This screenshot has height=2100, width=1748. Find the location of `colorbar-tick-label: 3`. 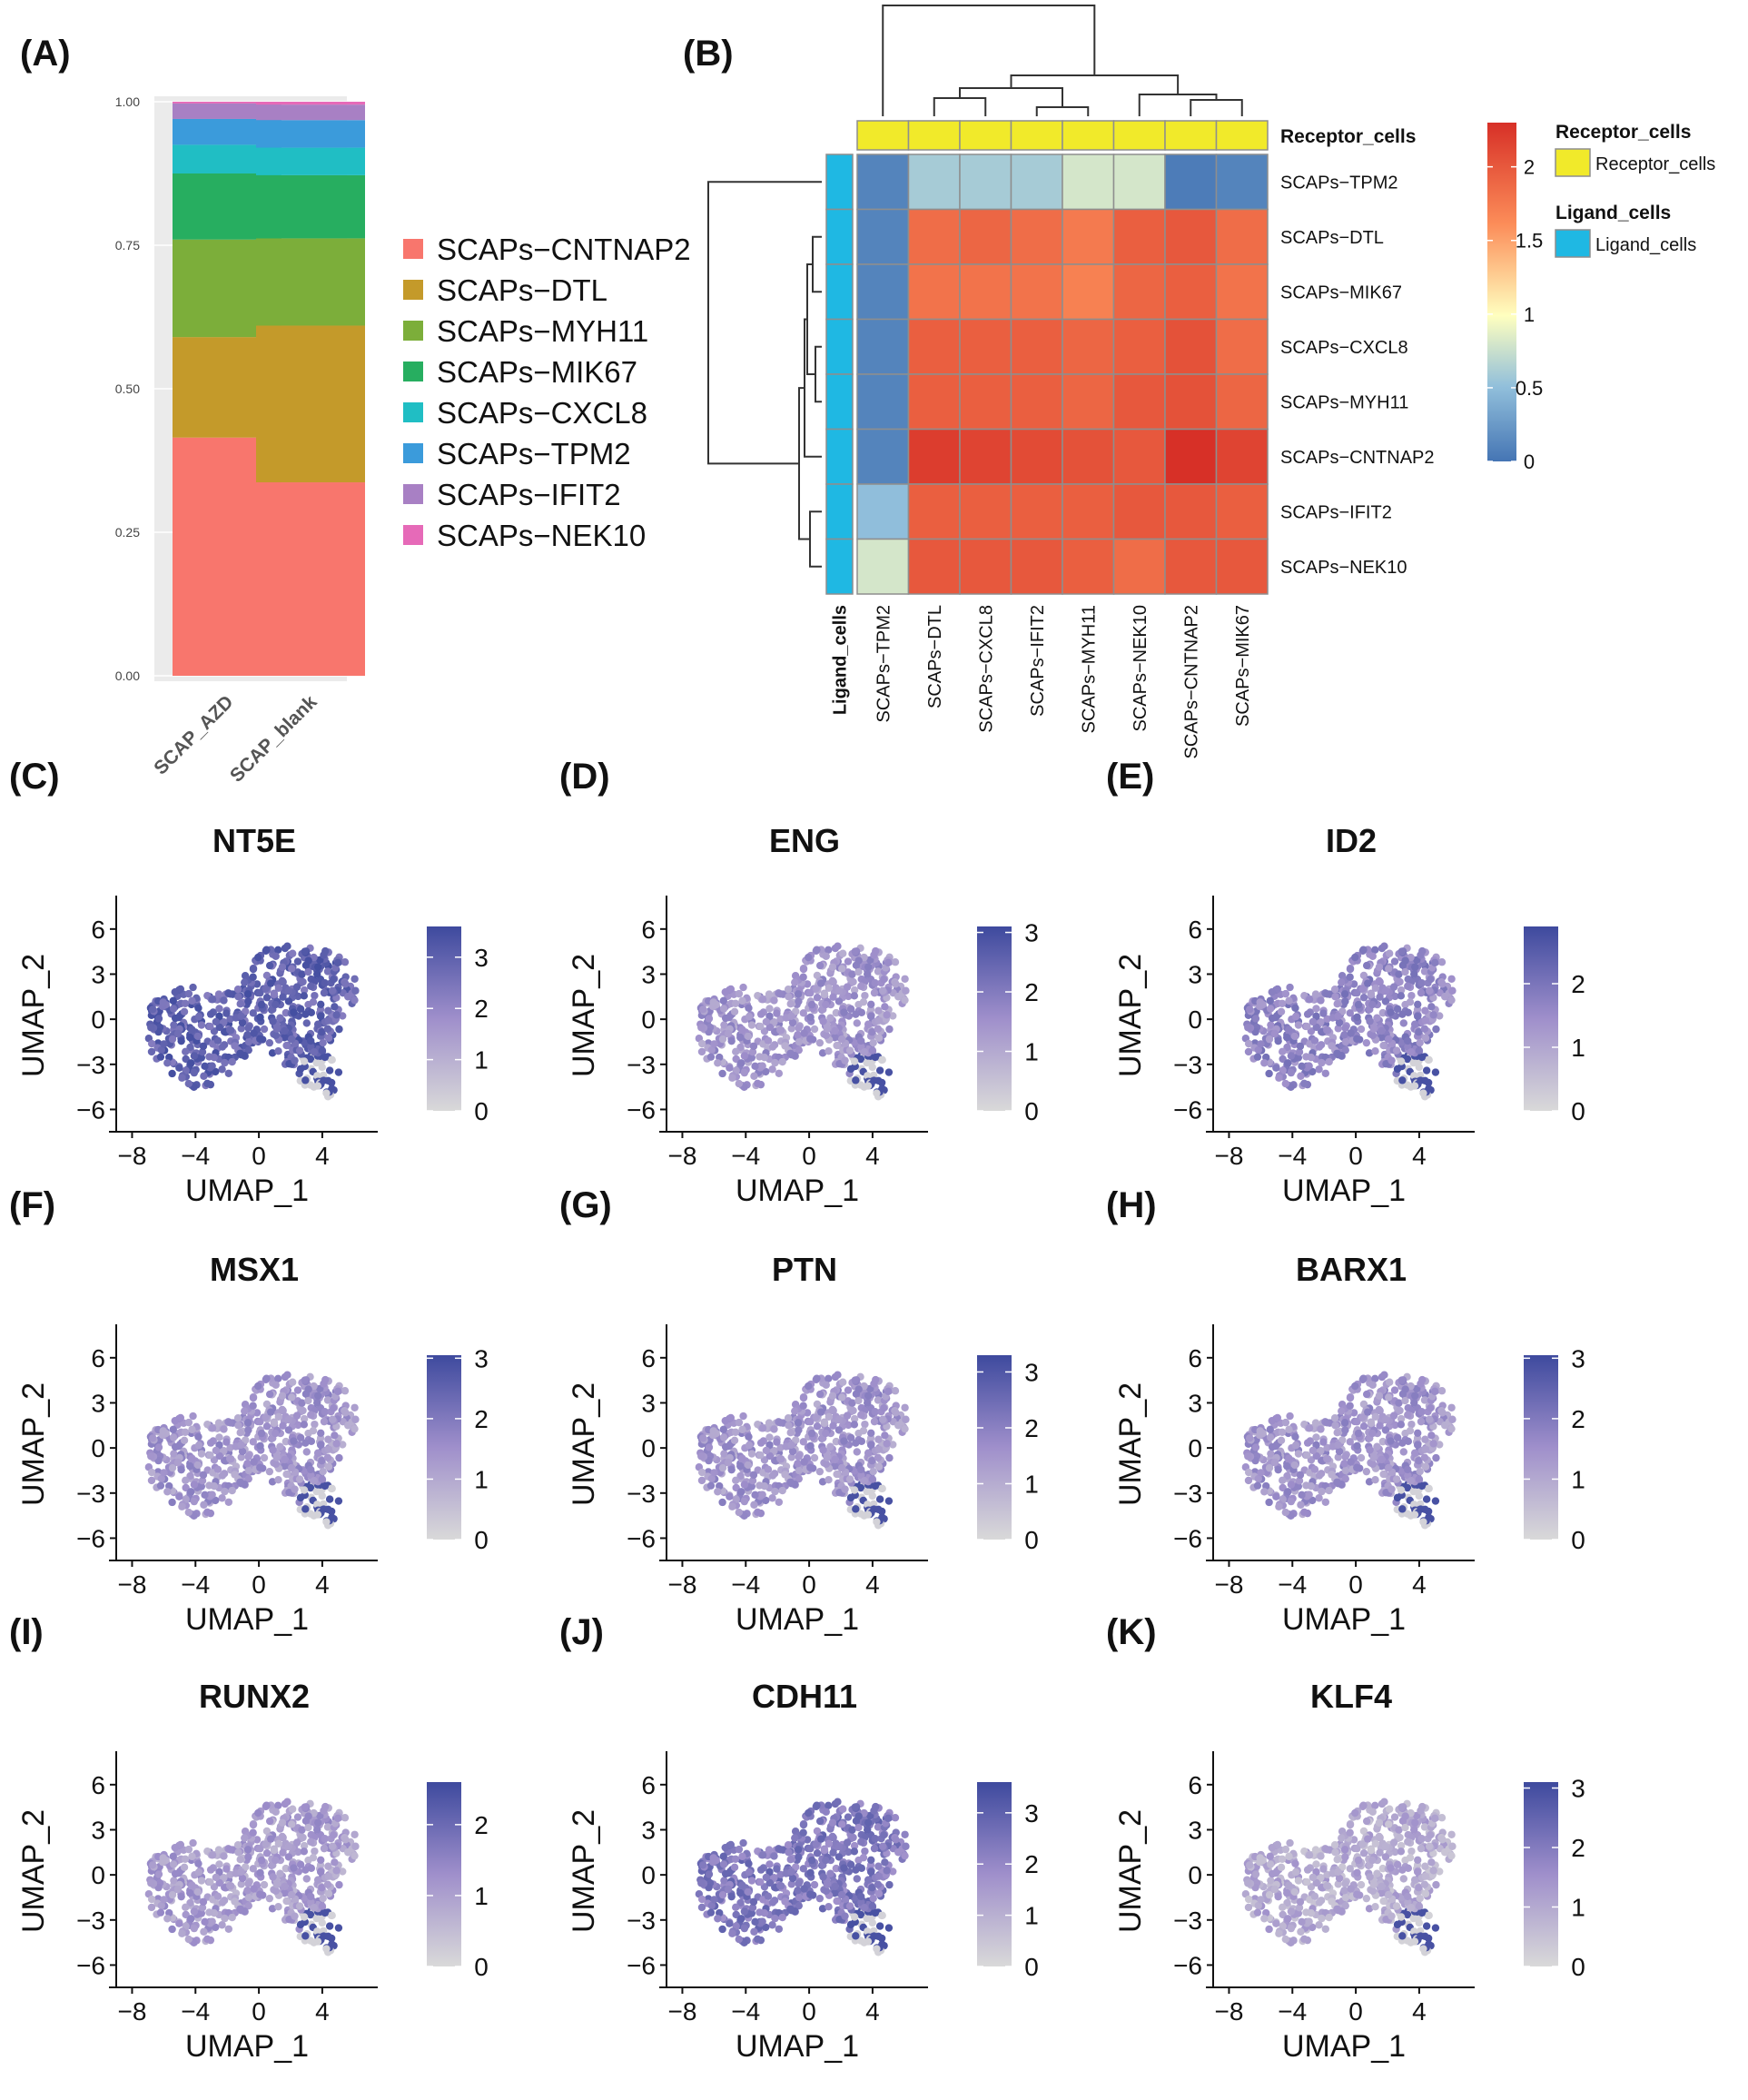

colorbar-tick-label: 3 is located at coordinates (1578, 1358).